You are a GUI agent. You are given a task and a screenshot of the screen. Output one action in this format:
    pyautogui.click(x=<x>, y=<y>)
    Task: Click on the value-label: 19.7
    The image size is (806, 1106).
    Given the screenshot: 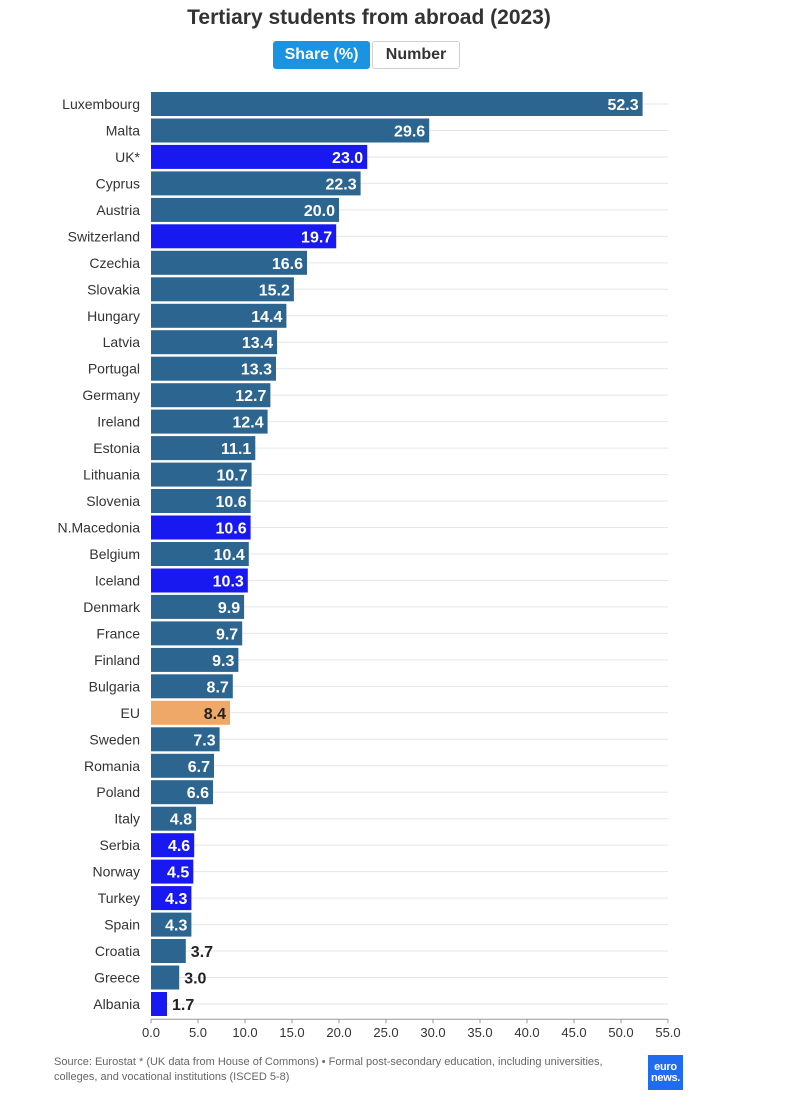 What is the action you would take?
    pyautogui.click(x=316, y=237)
    